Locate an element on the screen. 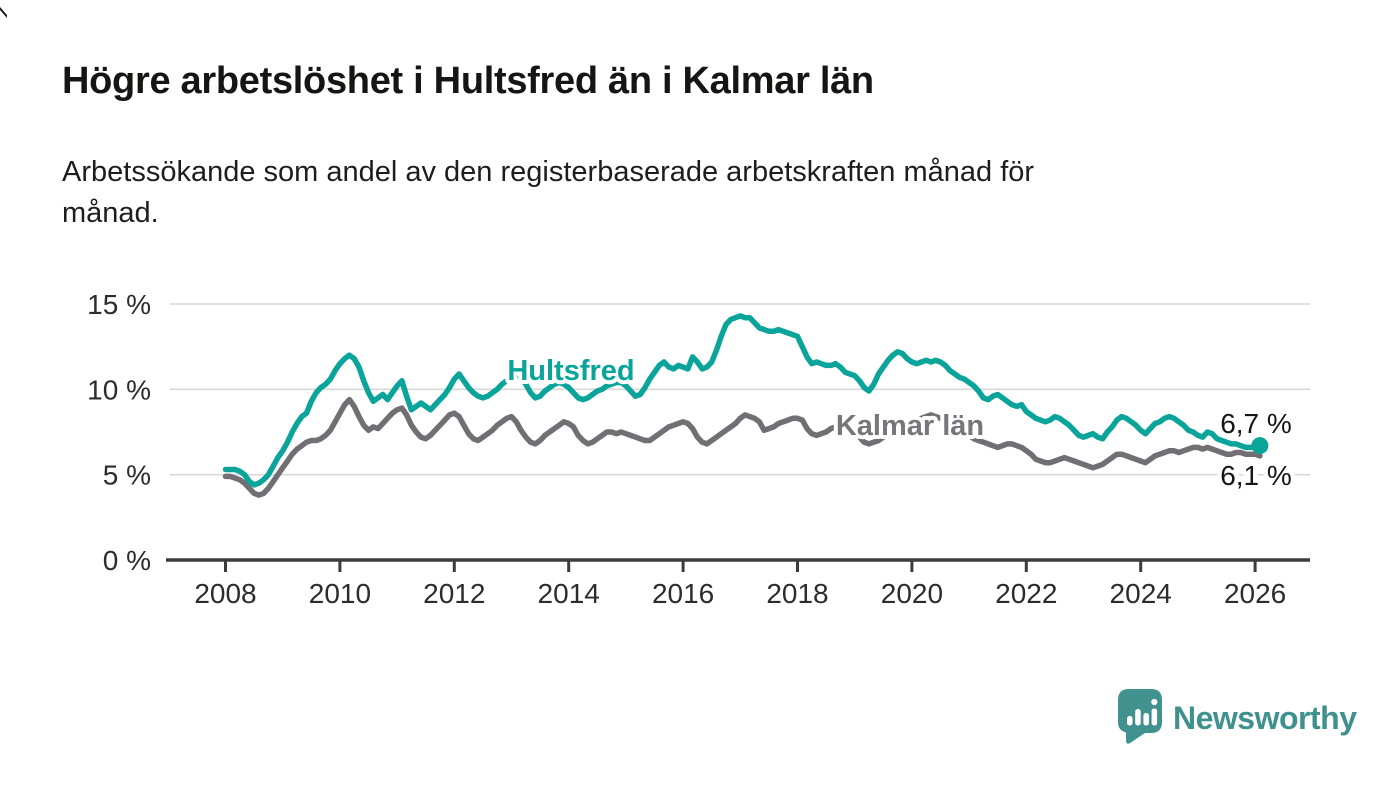 This screenshot has height=794, width=1400. series-label-kalmar-län: Kalmar län is located at coordinates (910, 426).